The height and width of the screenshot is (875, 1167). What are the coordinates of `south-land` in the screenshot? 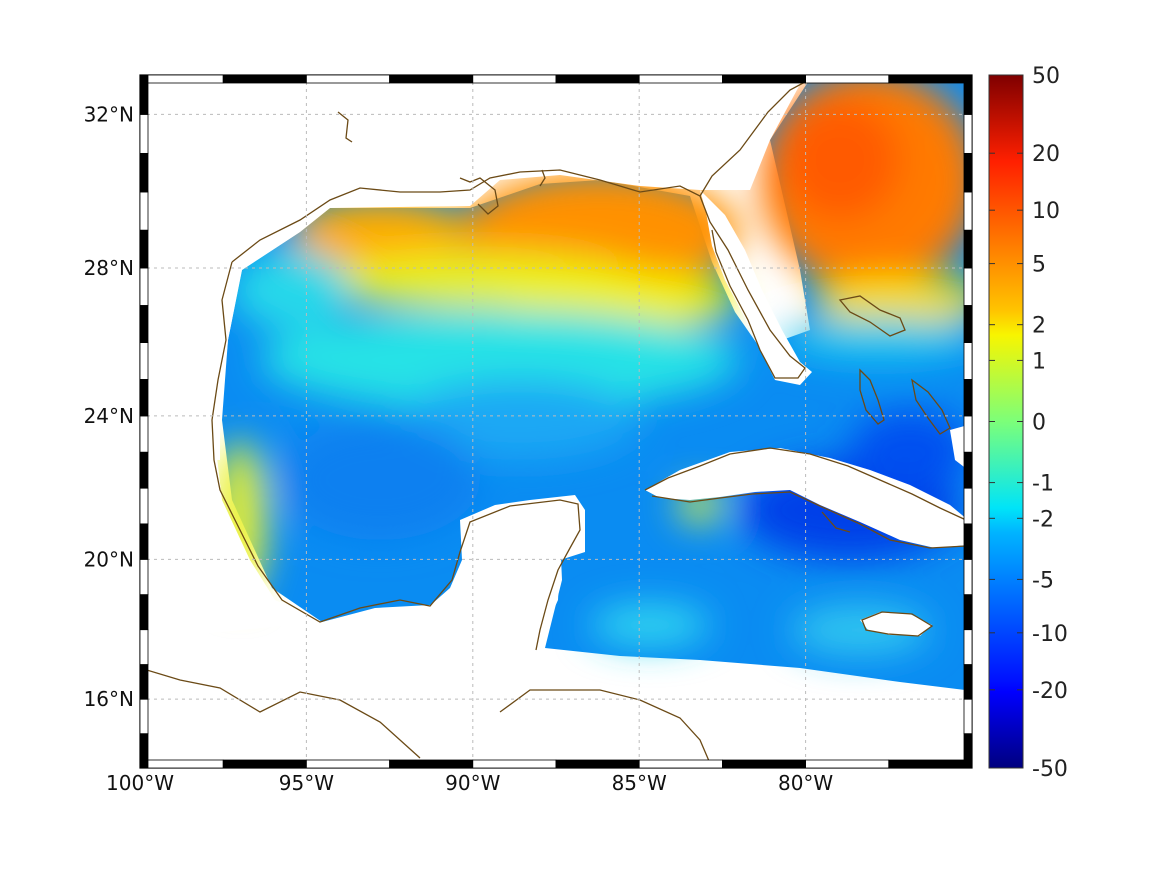 It's located at (285, 714).